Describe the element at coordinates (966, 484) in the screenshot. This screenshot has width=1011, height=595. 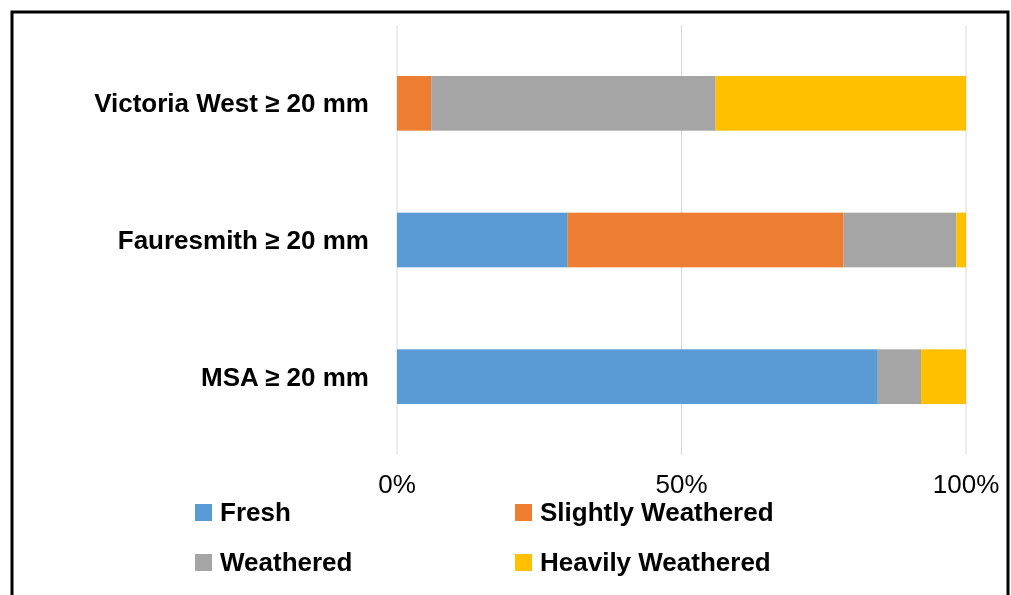
I see `x-tick-label: 100%` at that location.